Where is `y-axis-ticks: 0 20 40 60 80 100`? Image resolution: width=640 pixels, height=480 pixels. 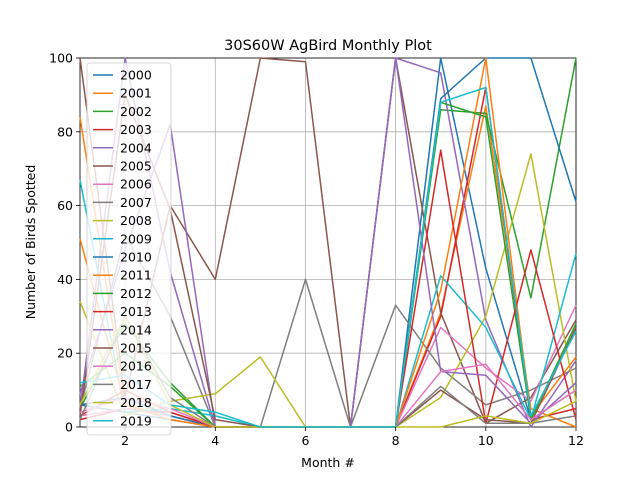
y-axis-ticks: 0 20 40 60 80 100 is located at coordinates (64, 243).